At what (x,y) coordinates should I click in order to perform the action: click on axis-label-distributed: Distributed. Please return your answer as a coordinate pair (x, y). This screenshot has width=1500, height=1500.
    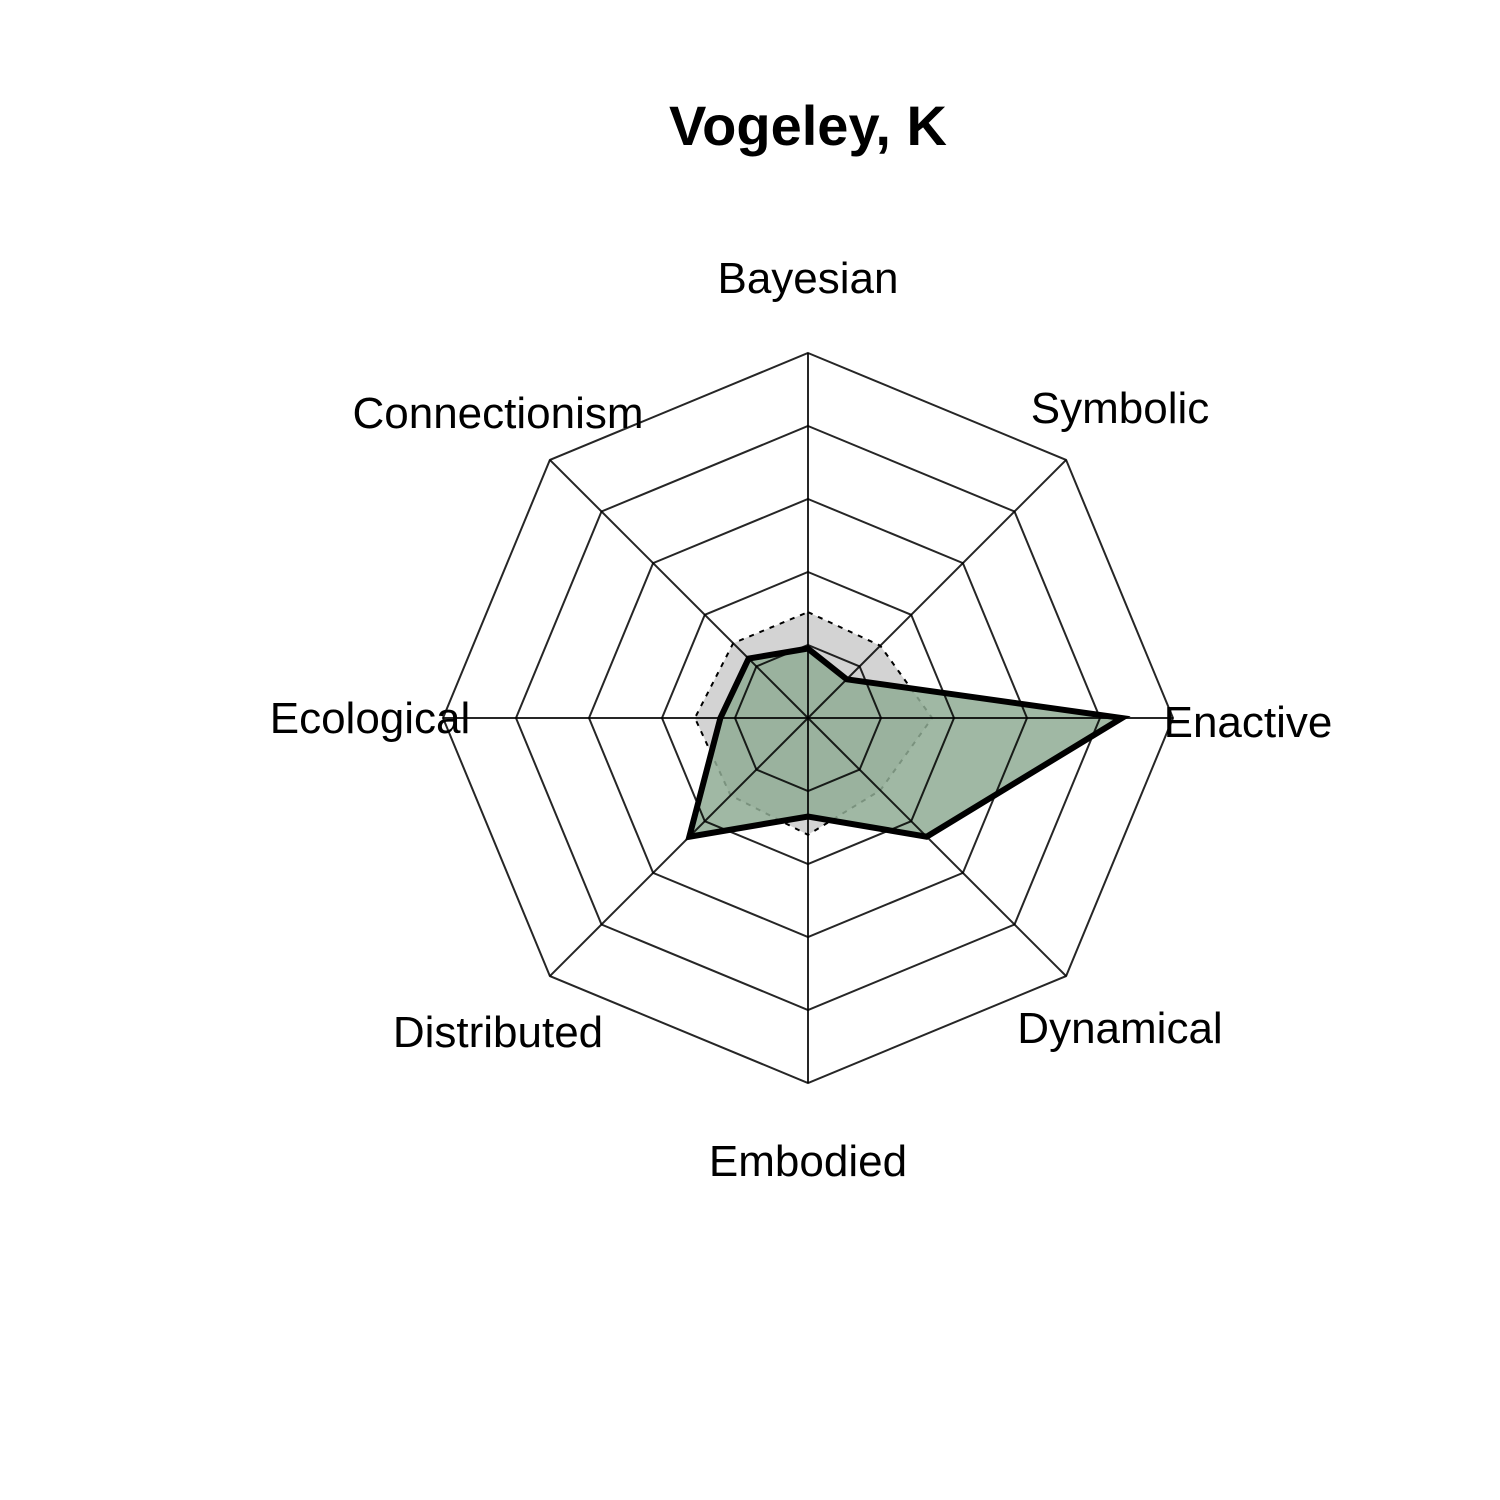
    Looking at the image, I should click on (498, 1032).